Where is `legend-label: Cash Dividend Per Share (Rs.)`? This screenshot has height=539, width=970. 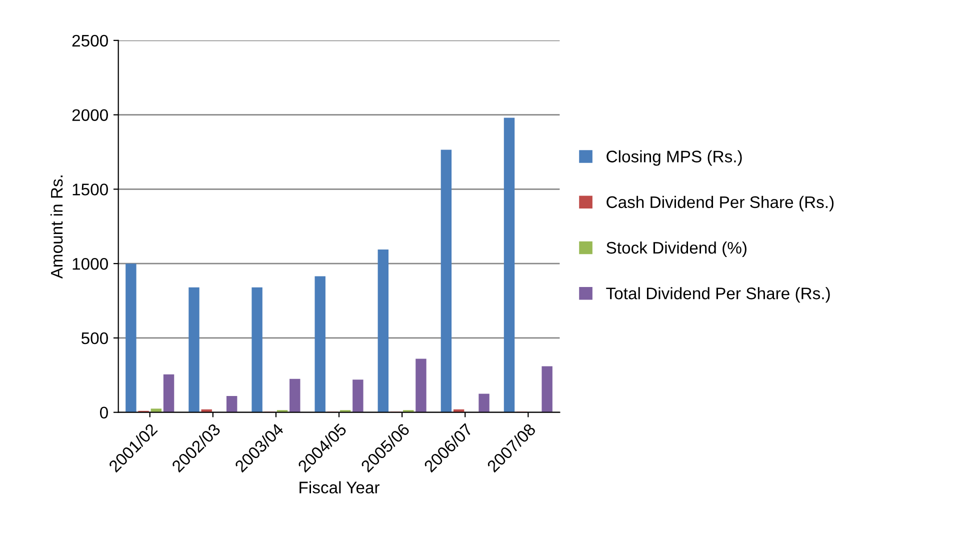 legend-label: Cash Dividend Per Share (Rs.) is located at coordinates (720, 204).